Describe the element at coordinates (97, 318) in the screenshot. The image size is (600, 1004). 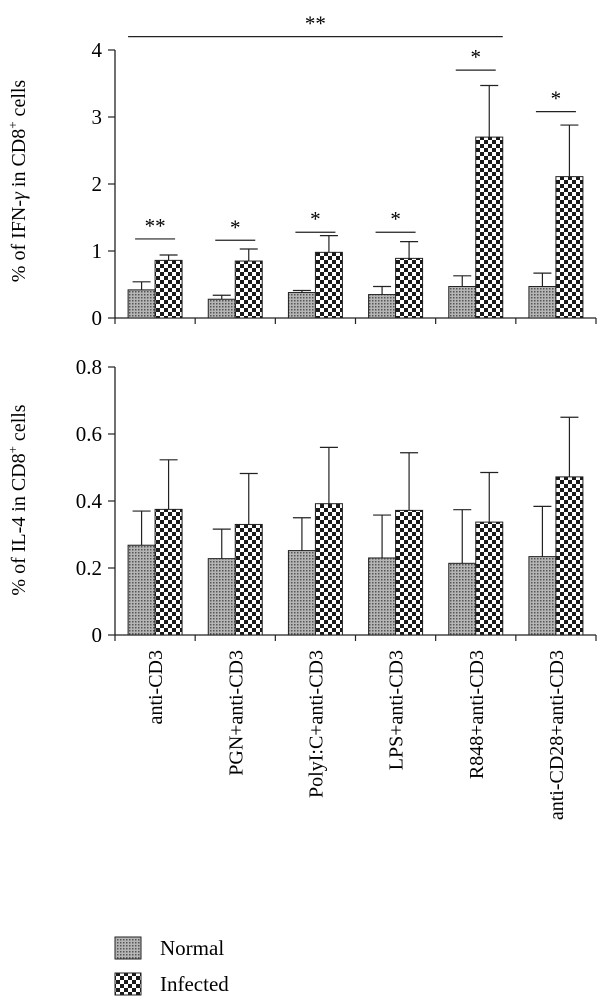
I see `ifn-y-tick-label: 0` at that location.